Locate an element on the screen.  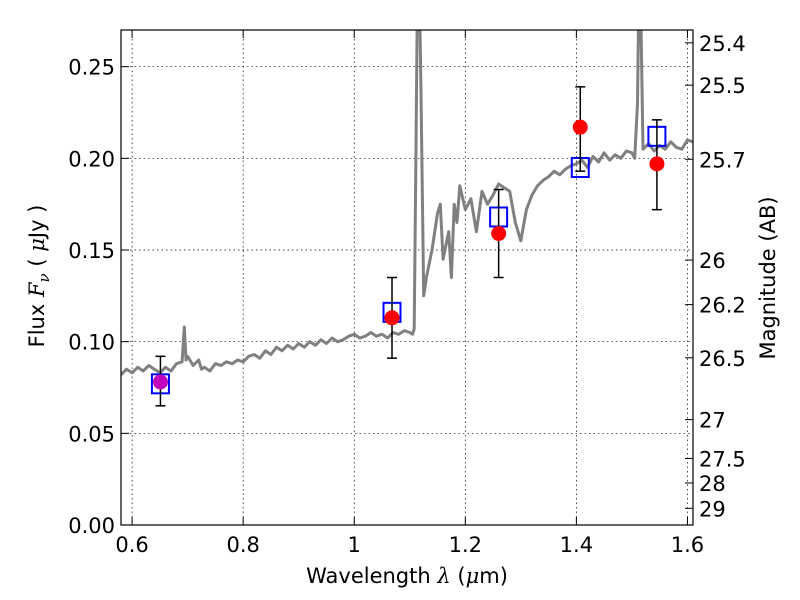
x-tick-label: 0.8 is located at coordinates (242, 545).